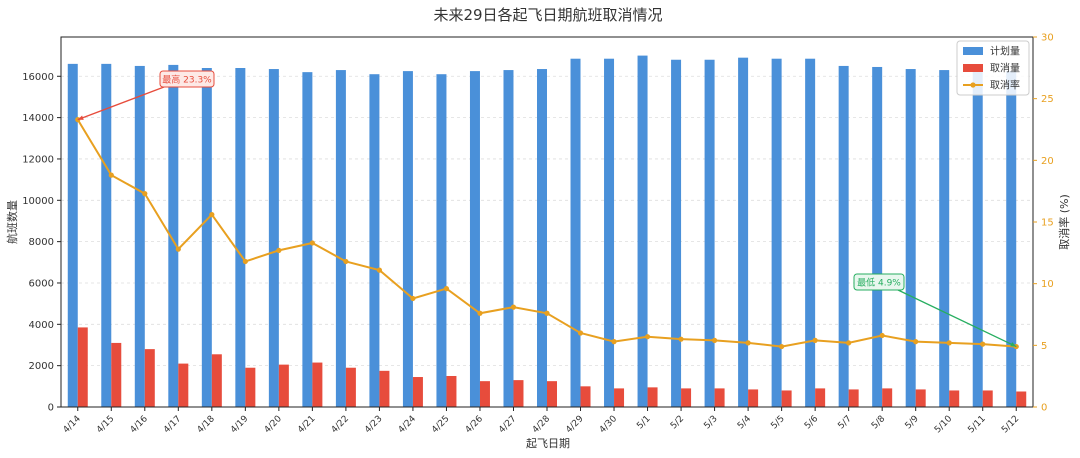  Describe the element at coordinates (73, 425) in the screenshot. I see `x-tick-label: 4/14` at that location.